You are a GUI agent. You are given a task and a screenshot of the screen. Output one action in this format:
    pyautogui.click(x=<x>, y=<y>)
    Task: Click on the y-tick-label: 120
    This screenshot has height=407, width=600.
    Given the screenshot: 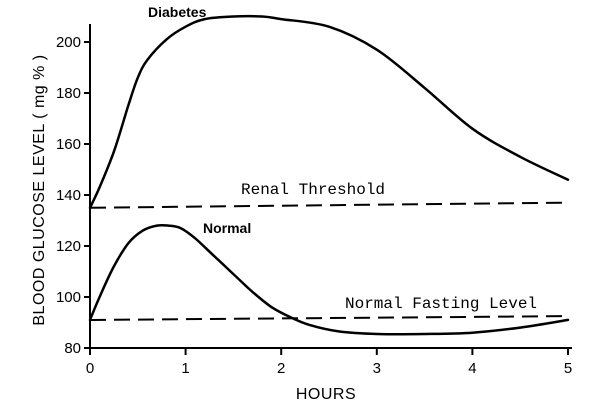 What is the action you would take?
    pyautogui.click(x=68, y=246)
    